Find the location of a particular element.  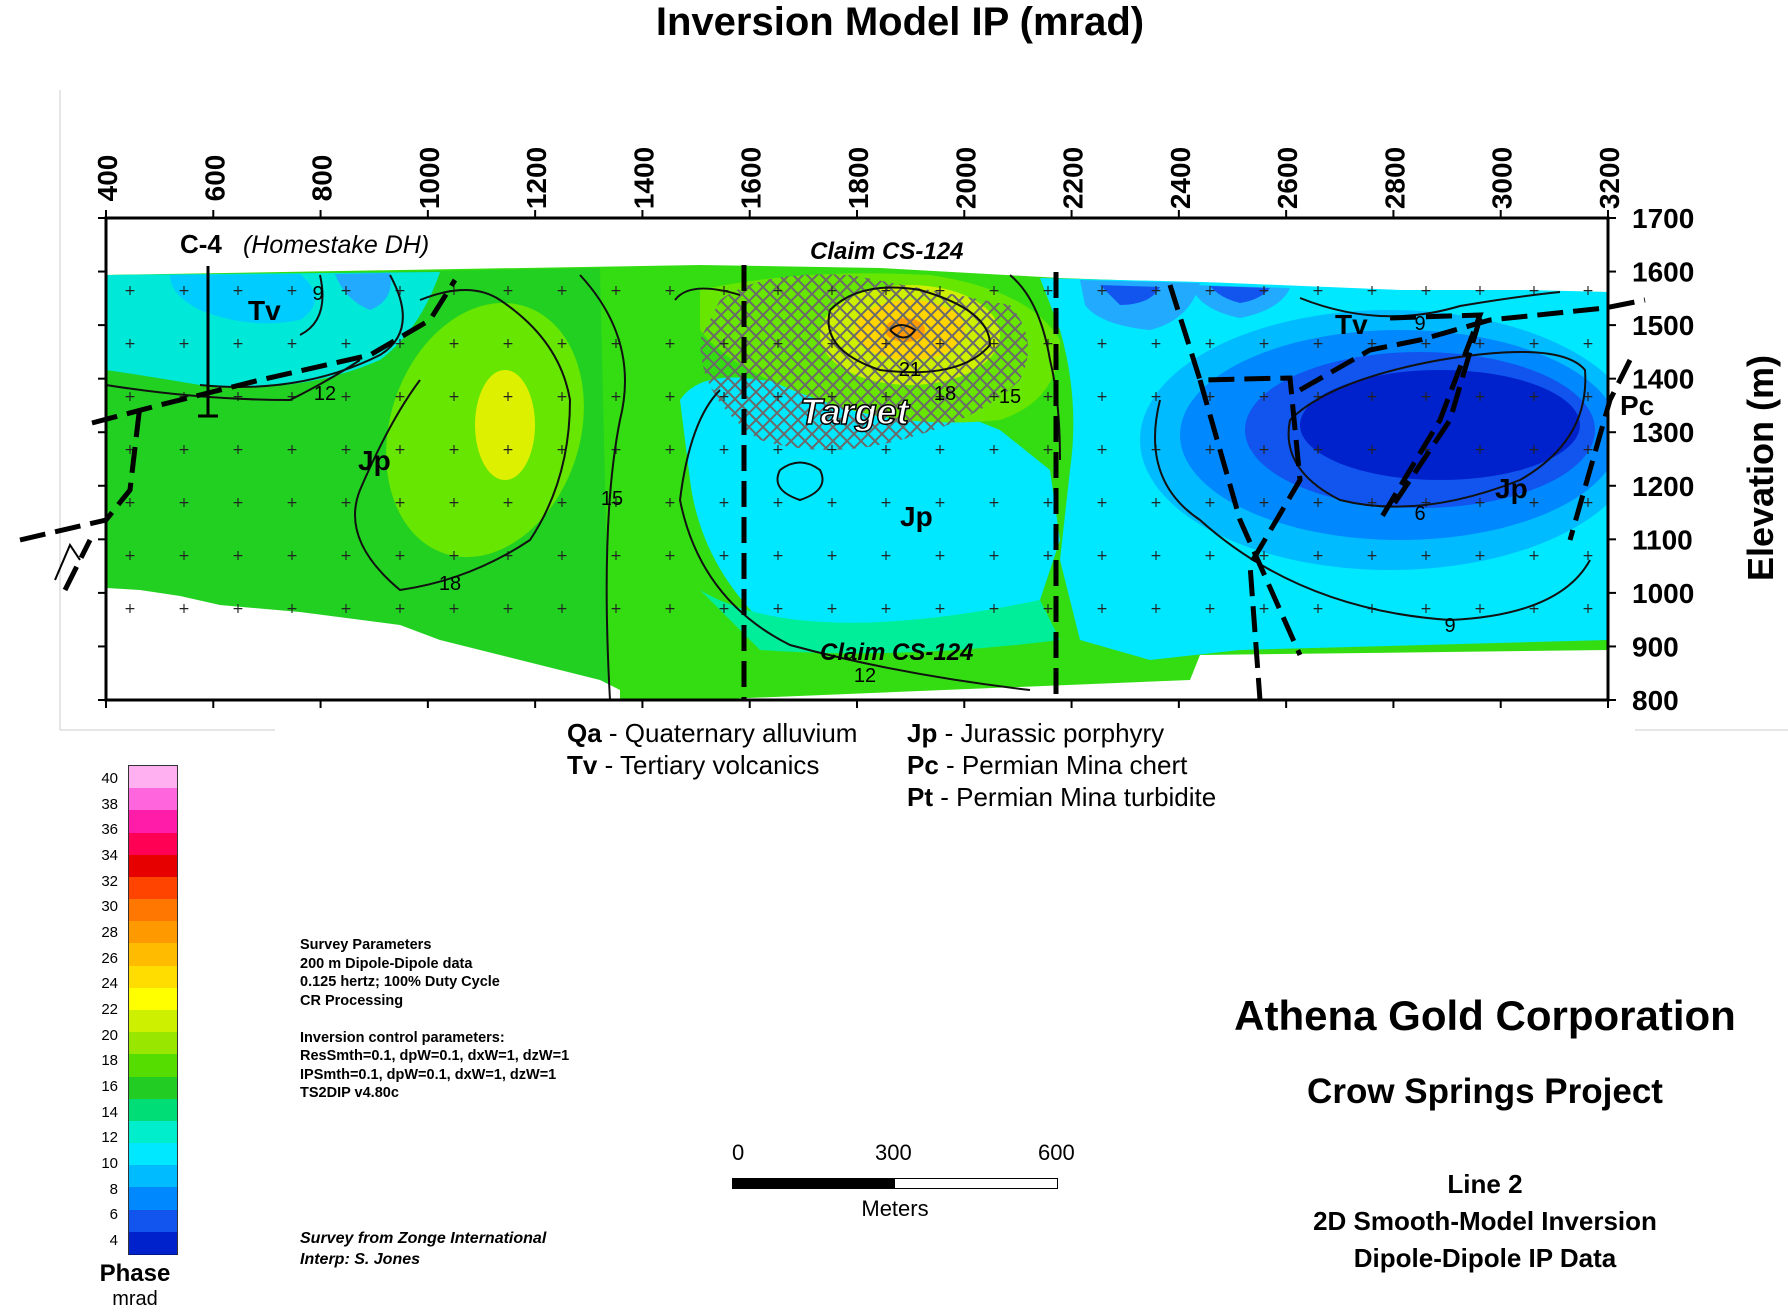

legend-pt-code: Pt is located at coordinates (920, 797).